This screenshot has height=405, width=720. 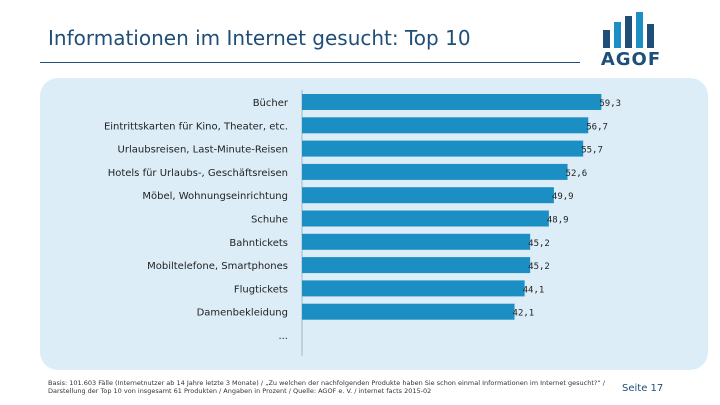 What do you see at coordinates (242, 313) in the screenshot?
I see `category-label: Damenbekleidung` at bounding box center [242, 313].